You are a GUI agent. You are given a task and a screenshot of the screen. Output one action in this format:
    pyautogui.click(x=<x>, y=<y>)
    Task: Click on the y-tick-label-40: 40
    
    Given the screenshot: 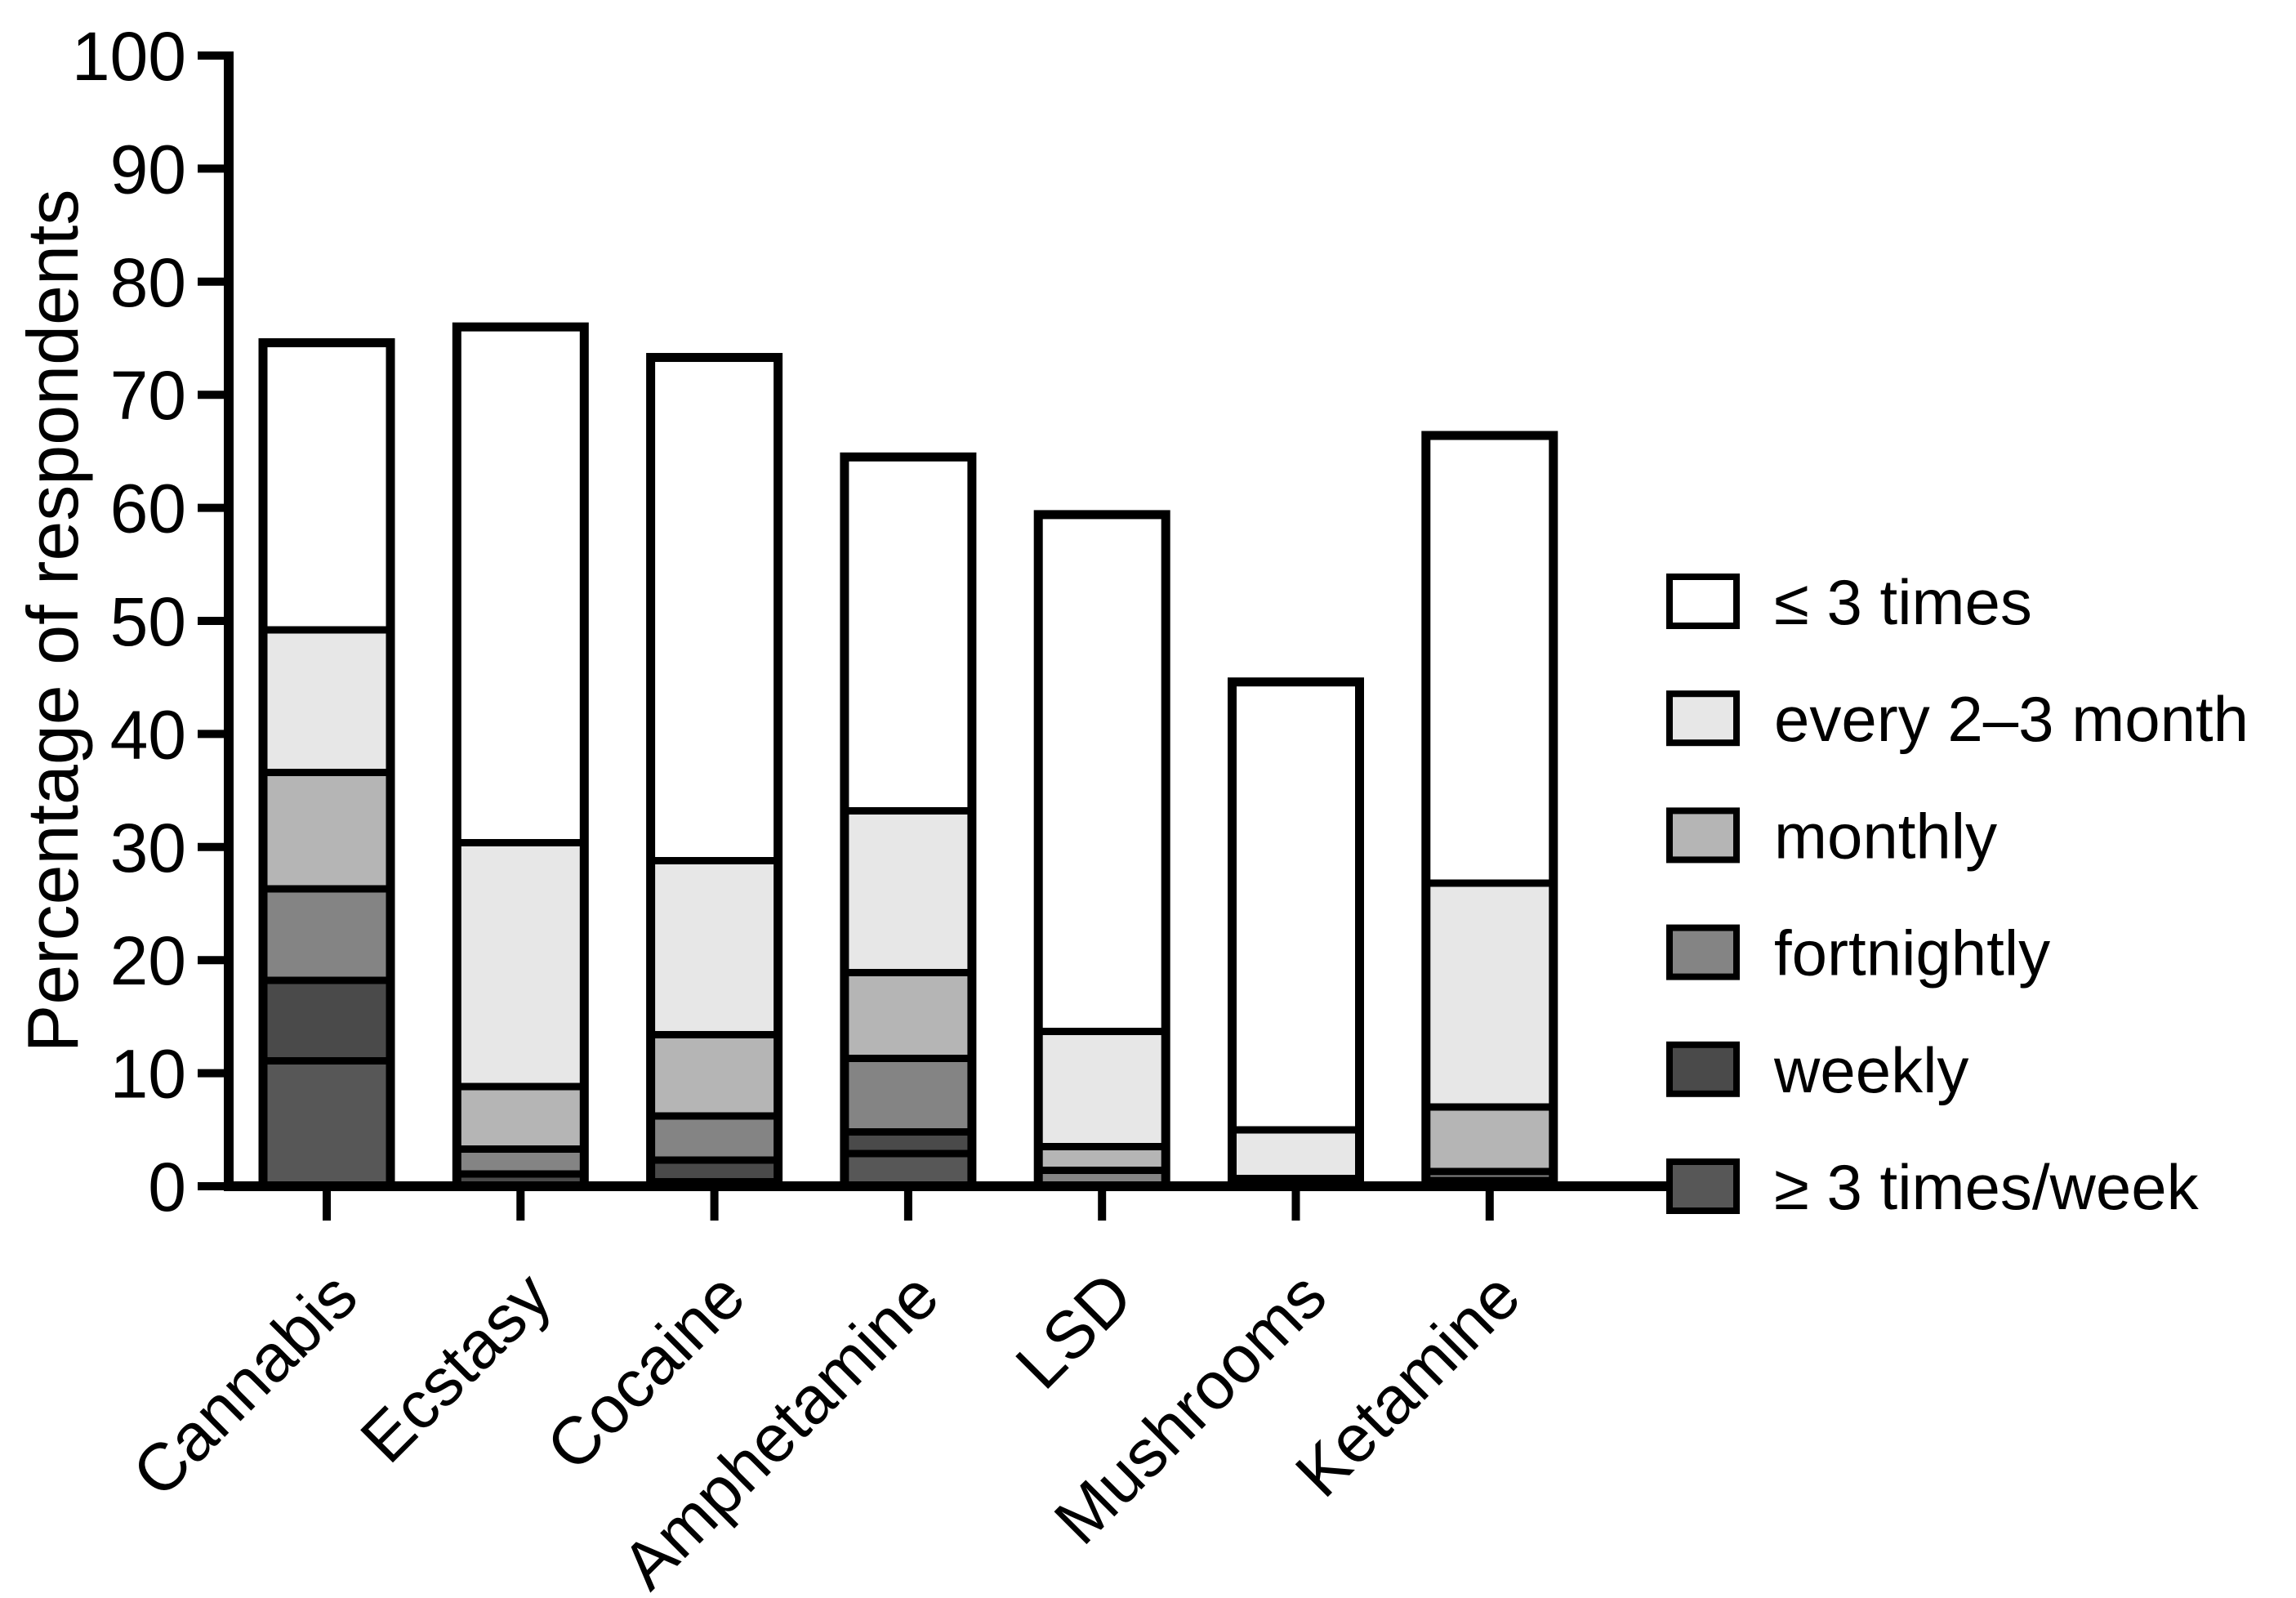 What is the action you would take?
    pyautogui.click(x=148, y=735)
    